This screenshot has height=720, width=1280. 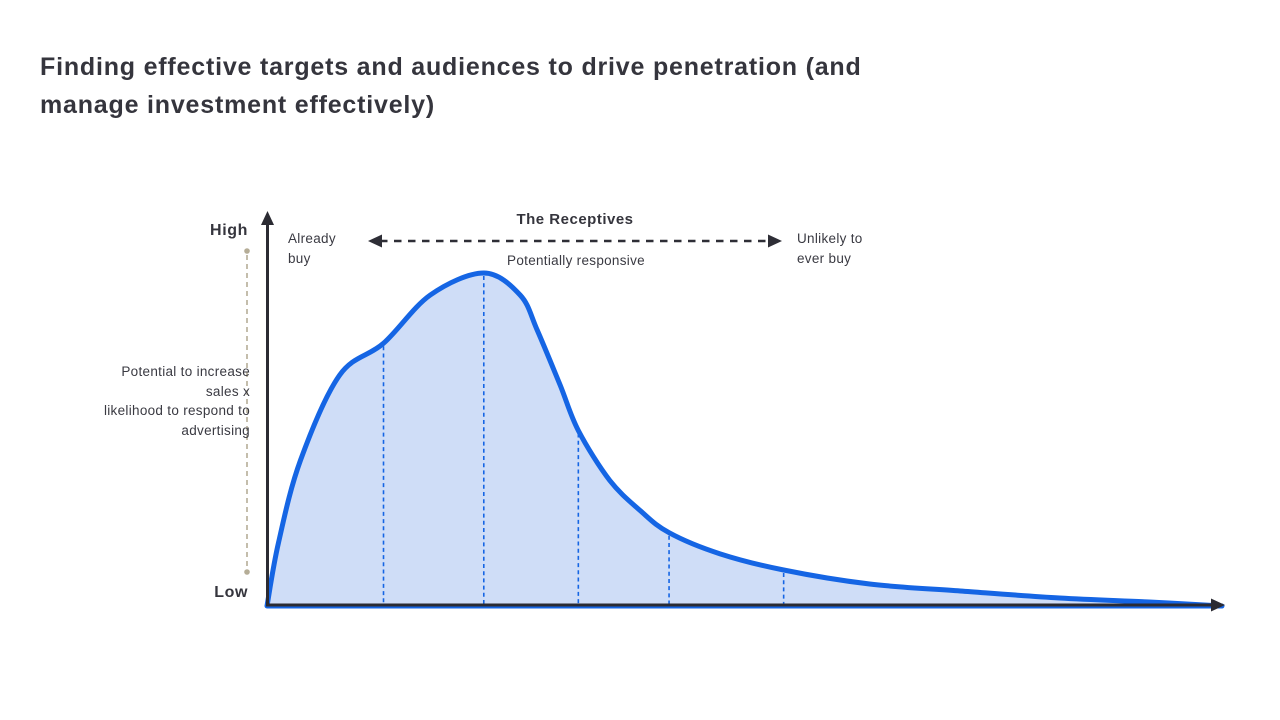 What do you see at coordinates (247, 411) in the screenshot?
I see `high-low-guide-line` at bounding box center [247, 411].